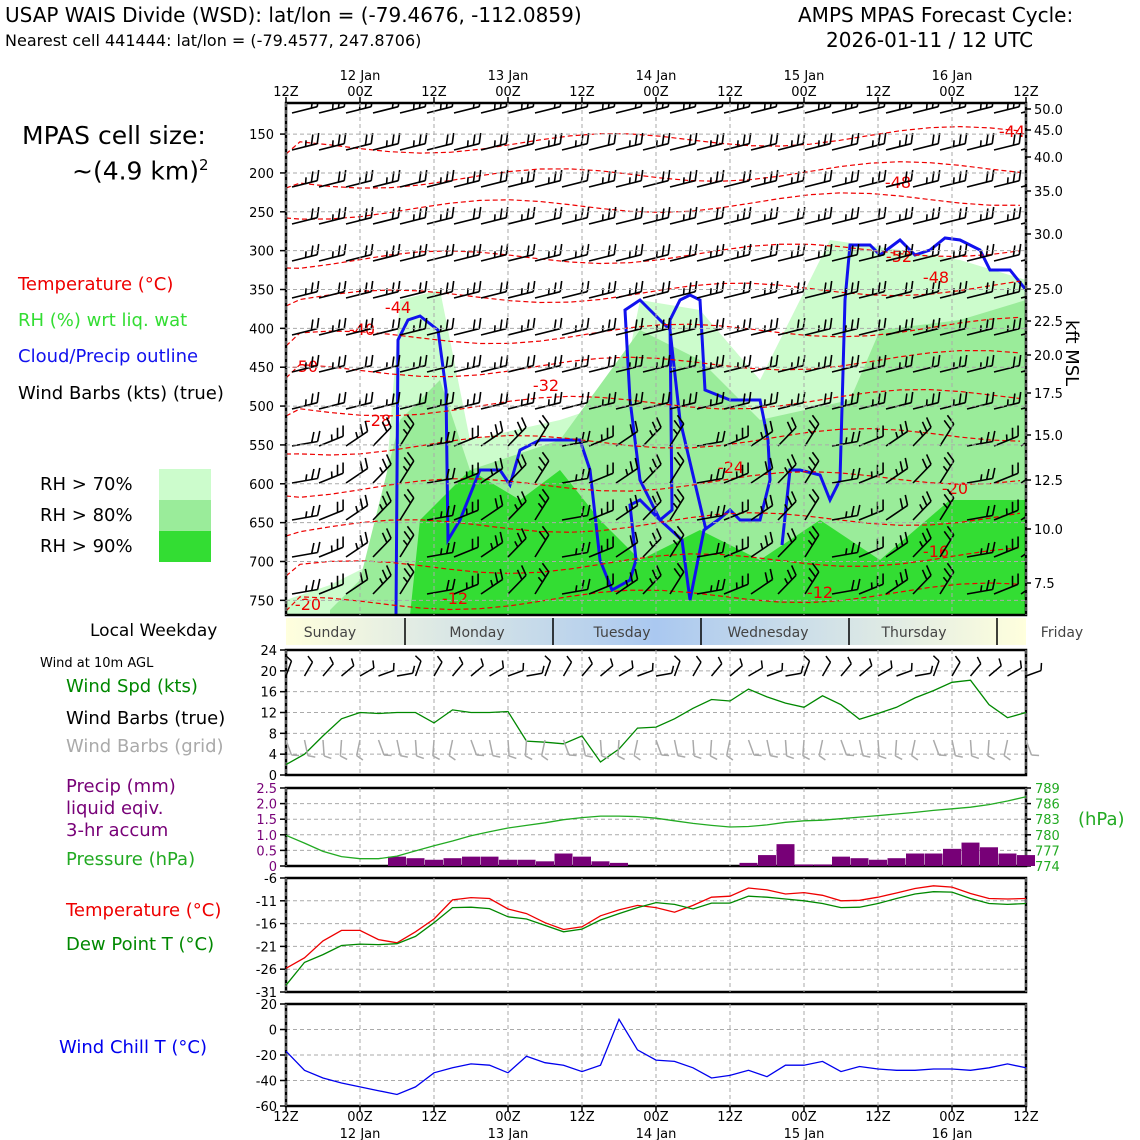 This screenshot has height=1140, width=1140. What do you see at coordinates (1048, 158) in the screenshot?
I see `kft-tick-label: 40.0` at bounding box center [1048, 158].